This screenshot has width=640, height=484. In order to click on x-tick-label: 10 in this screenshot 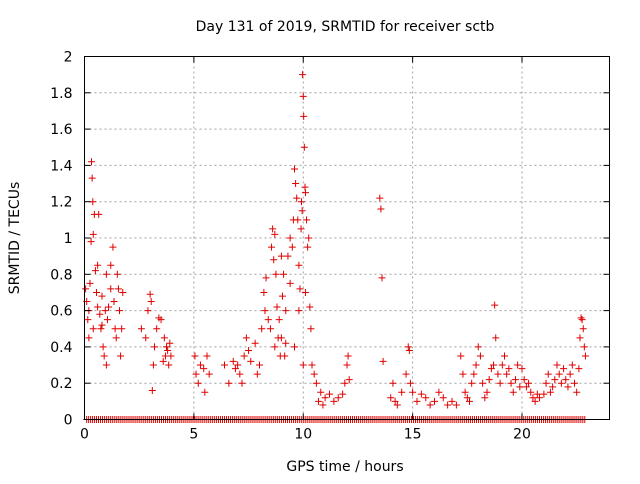, I will do `click(303, 435)`.